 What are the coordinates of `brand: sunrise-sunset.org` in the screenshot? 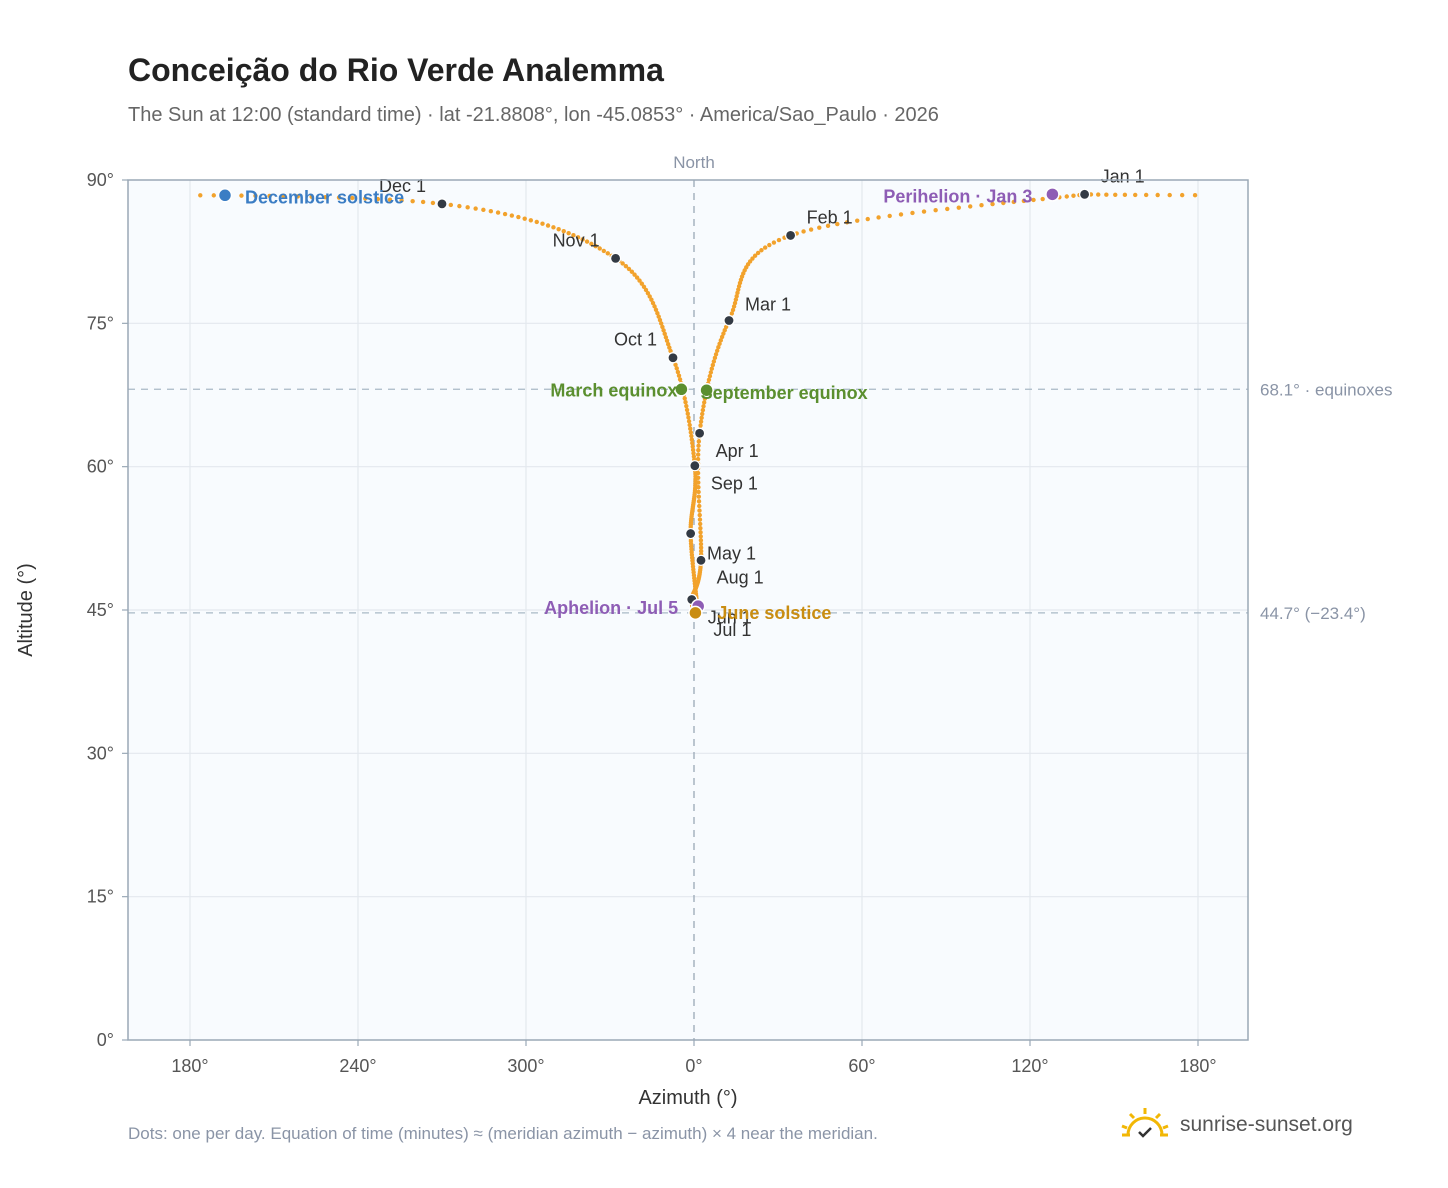 It's located at (1235, 1125).